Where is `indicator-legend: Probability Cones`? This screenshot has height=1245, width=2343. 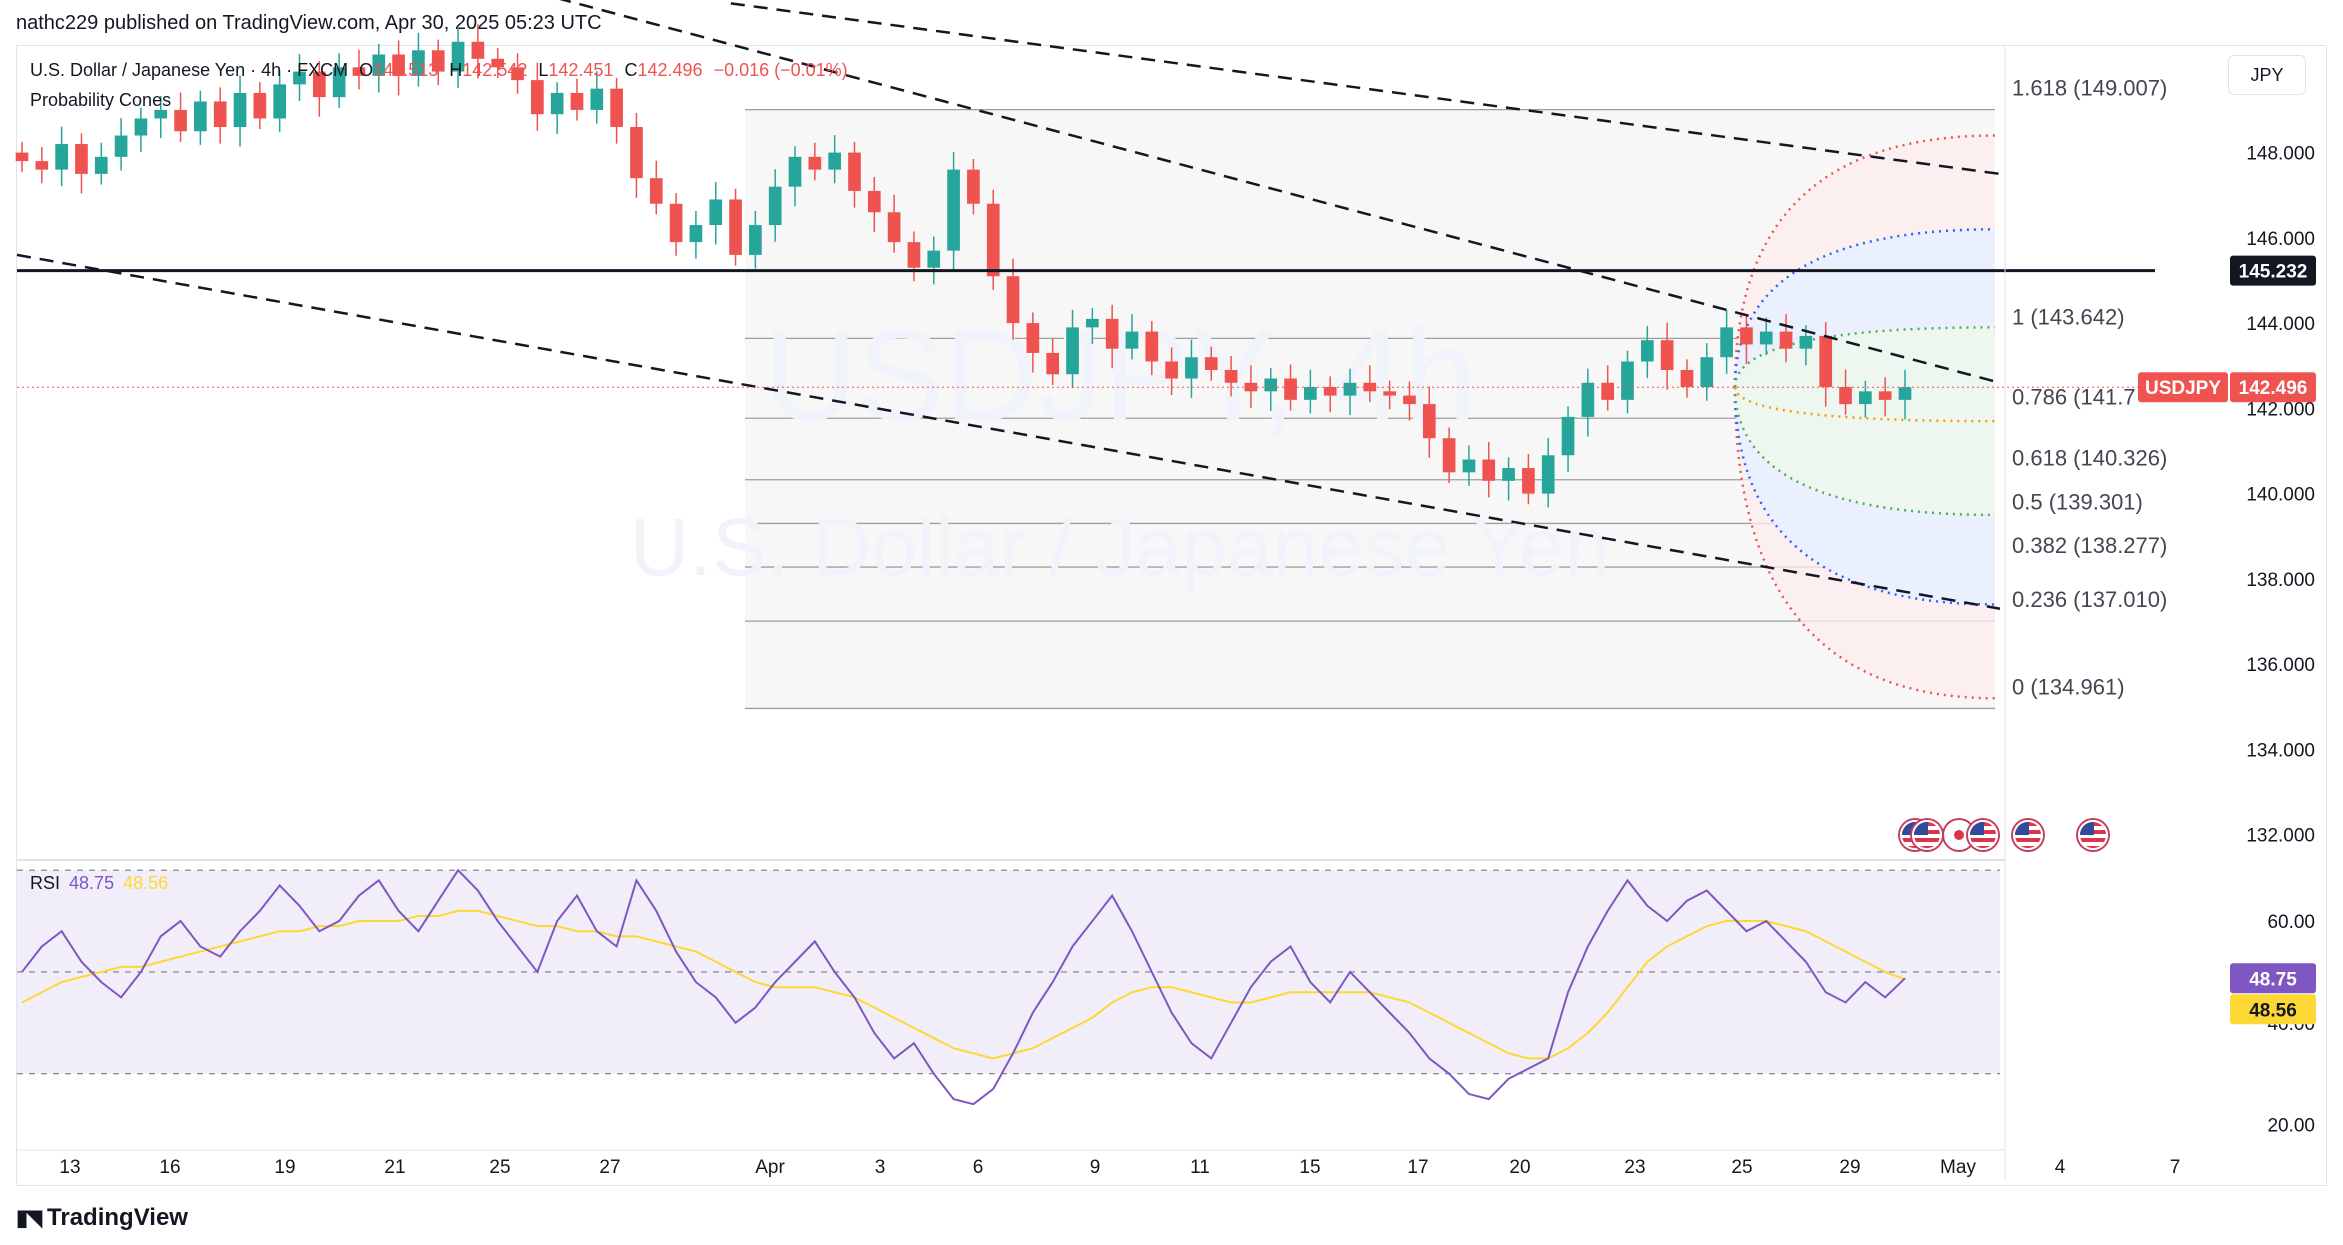 indicator-legend: Probability Cones is located at coordinates (101, 100).